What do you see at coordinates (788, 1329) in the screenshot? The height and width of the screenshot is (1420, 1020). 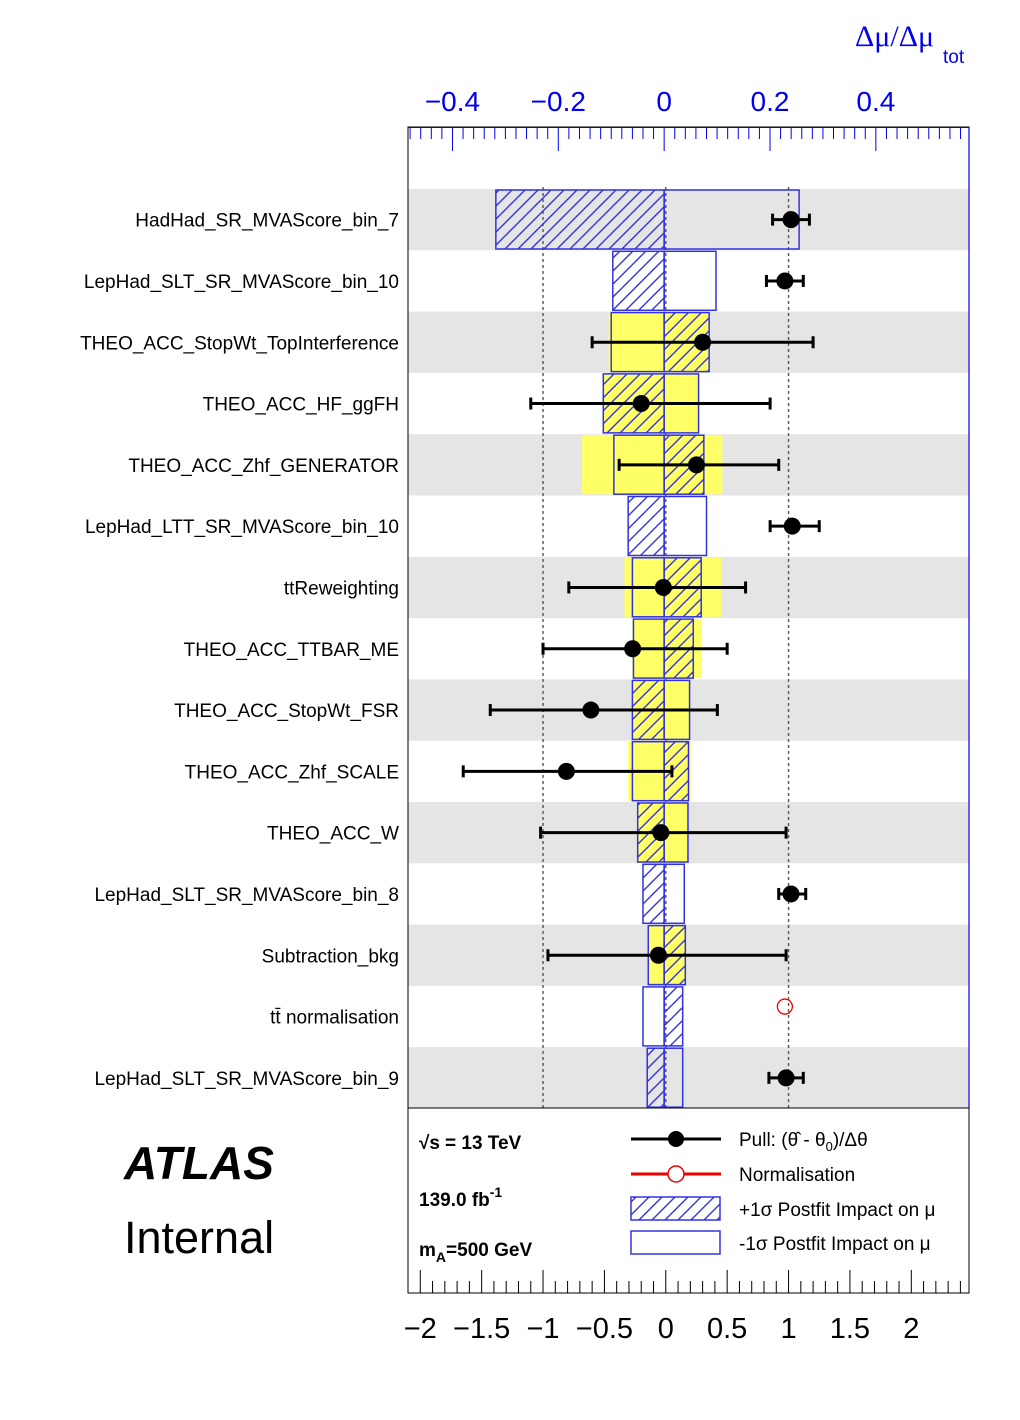 I see `bottom-axis-tick-label: 1` at bounding box center [788, 1329].